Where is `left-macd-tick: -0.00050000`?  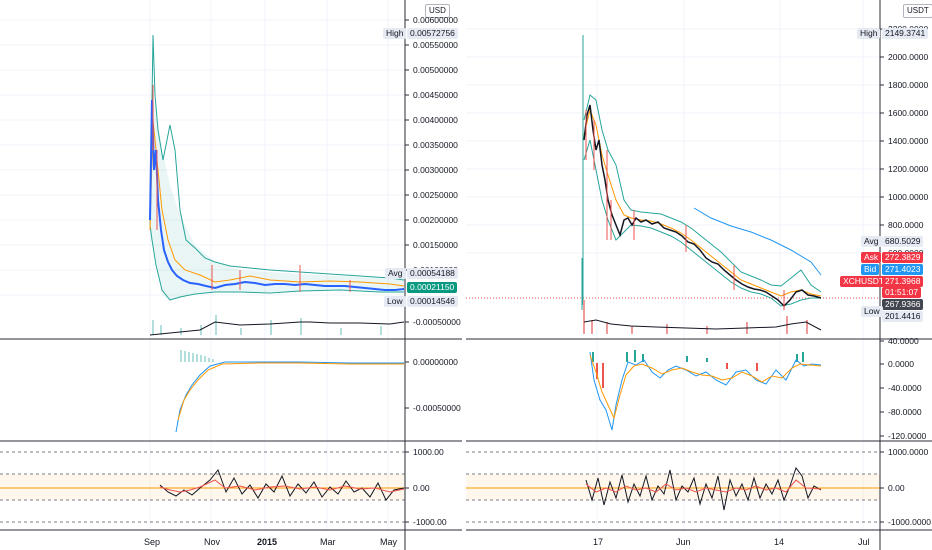 left-macd-tick: -0.00050000 is located at coordinates (437, 408).